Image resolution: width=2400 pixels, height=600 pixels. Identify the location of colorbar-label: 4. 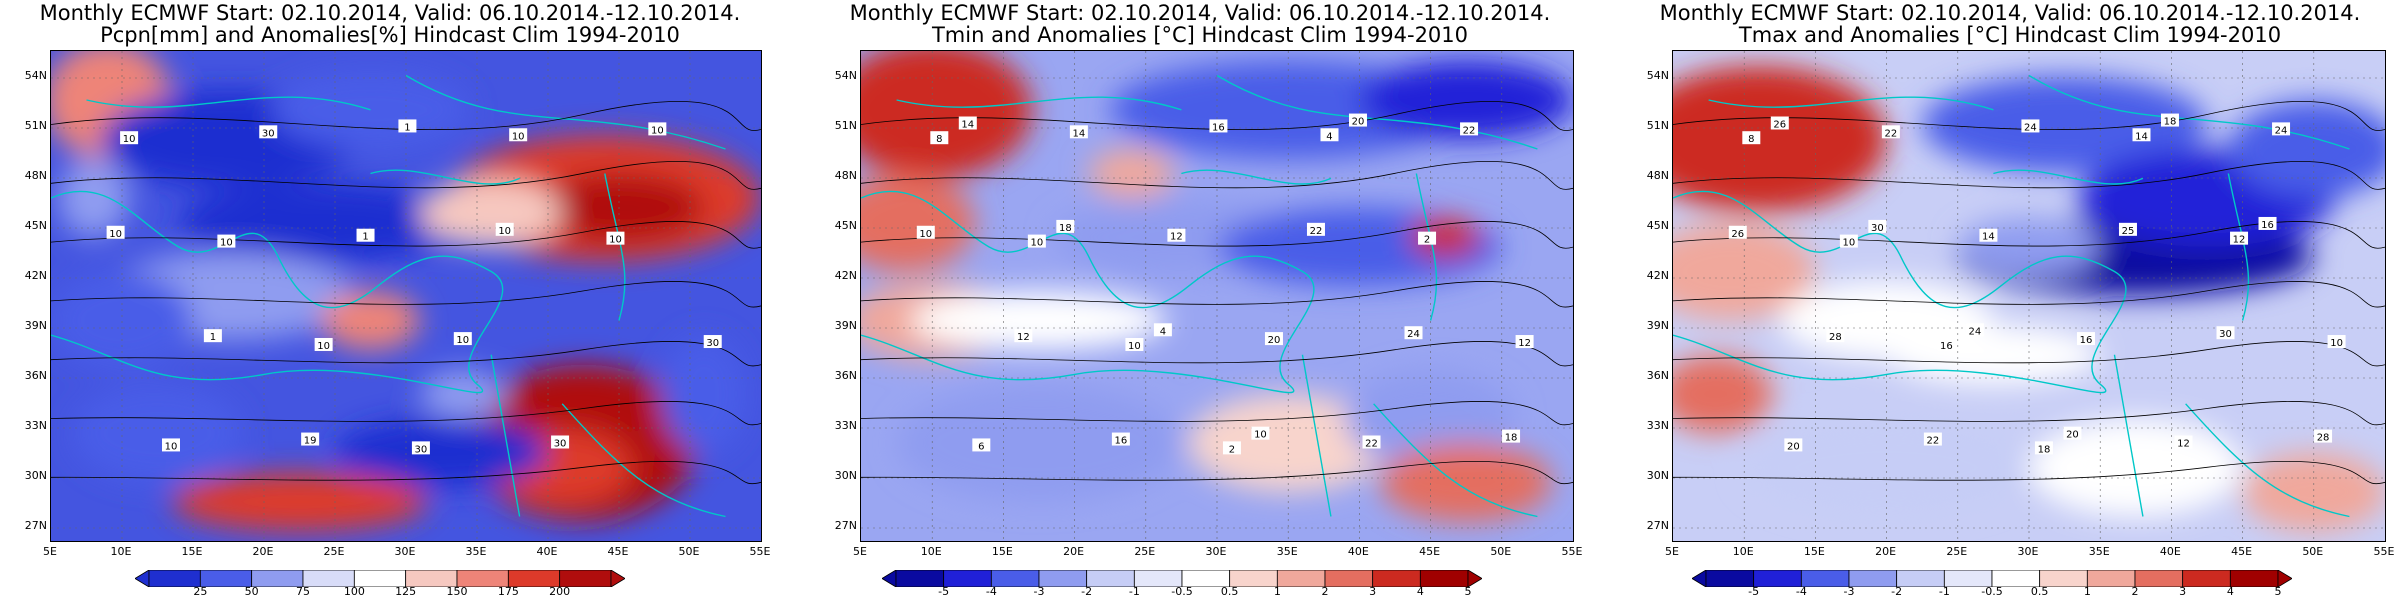
(2230, 591).